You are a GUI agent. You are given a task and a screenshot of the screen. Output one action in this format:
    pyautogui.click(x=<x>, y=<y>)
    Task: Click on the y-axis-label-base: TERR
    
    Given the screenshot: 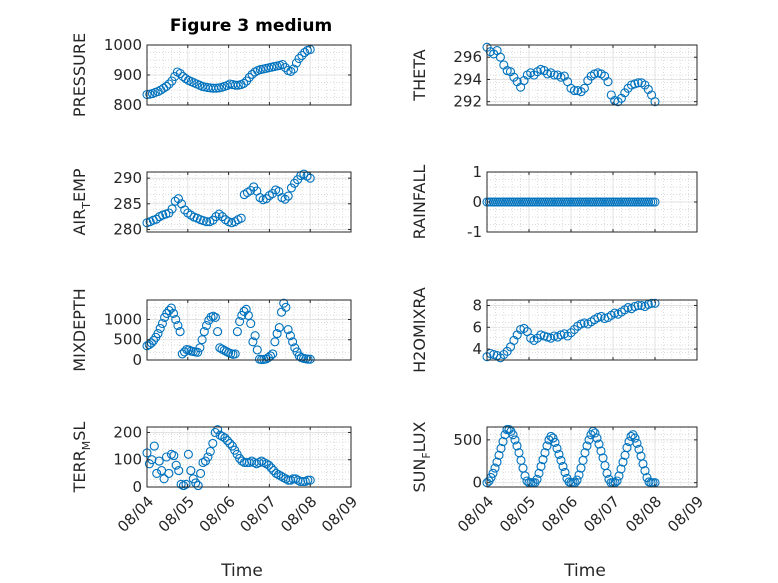 What is the action you would take?
    pyautogui.click(x=79, y=471)
    